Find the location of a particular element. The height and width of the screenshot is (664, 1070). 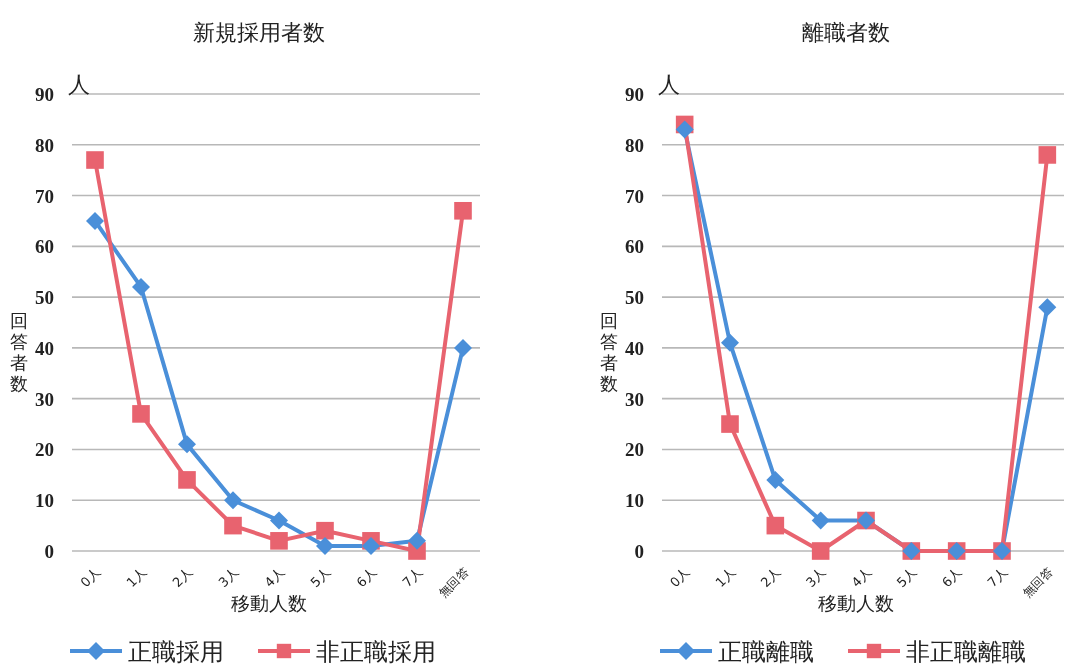

chart-title: 離職者数 is located at coordinates (846, 32).